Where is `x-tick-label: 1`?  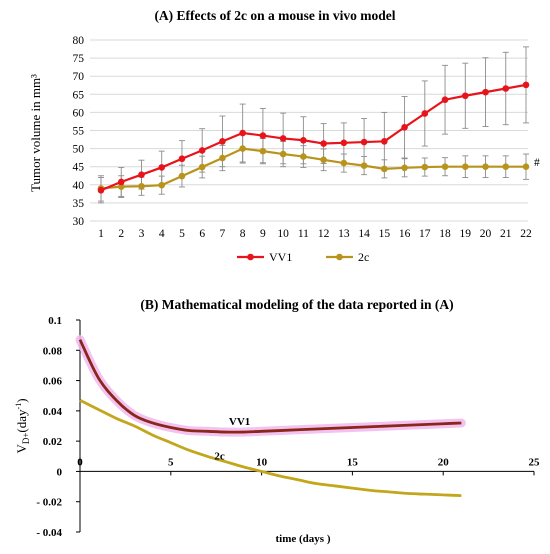 x-tick-label: 1 is located at coordinates (101, 234).